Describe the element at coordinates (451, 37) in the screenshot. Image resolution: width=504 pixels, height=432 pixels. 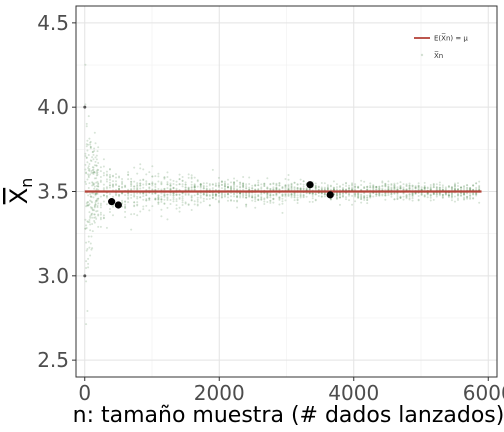
I see `legend-label-expected: E(X̅n) = μ` at that location.